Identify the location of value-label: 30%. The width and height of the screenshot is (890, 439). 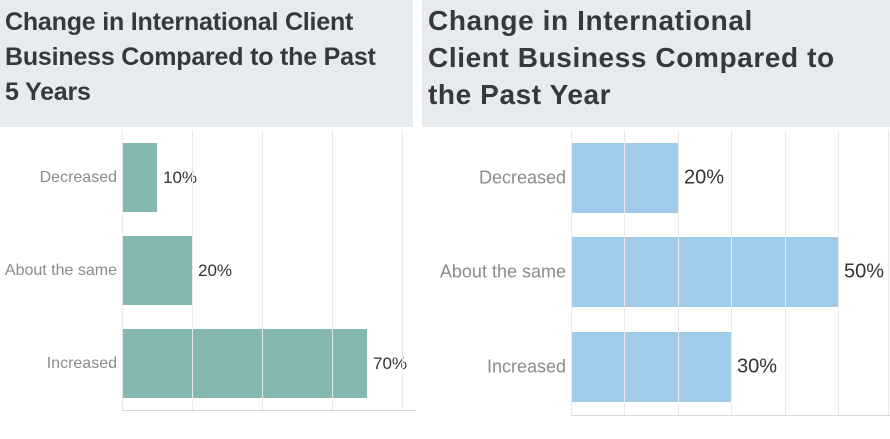
(757, 366).